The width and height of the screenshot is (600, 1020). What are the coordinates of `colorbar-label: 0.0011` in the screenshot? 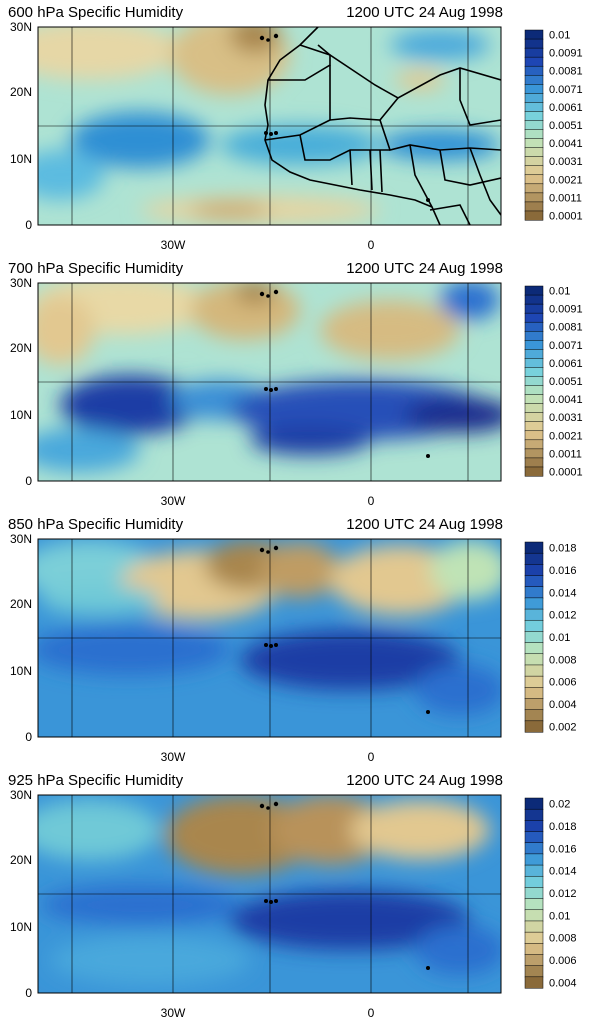 It's located at (565, 454).